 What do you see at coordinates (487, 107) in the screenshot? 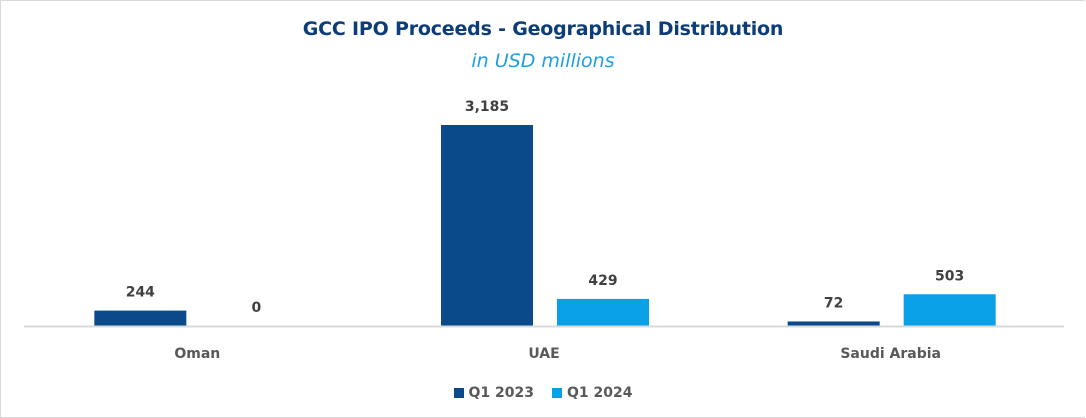
I see `data-label-uae-q1-2023: 3,185` at bounding box center [487, 107].